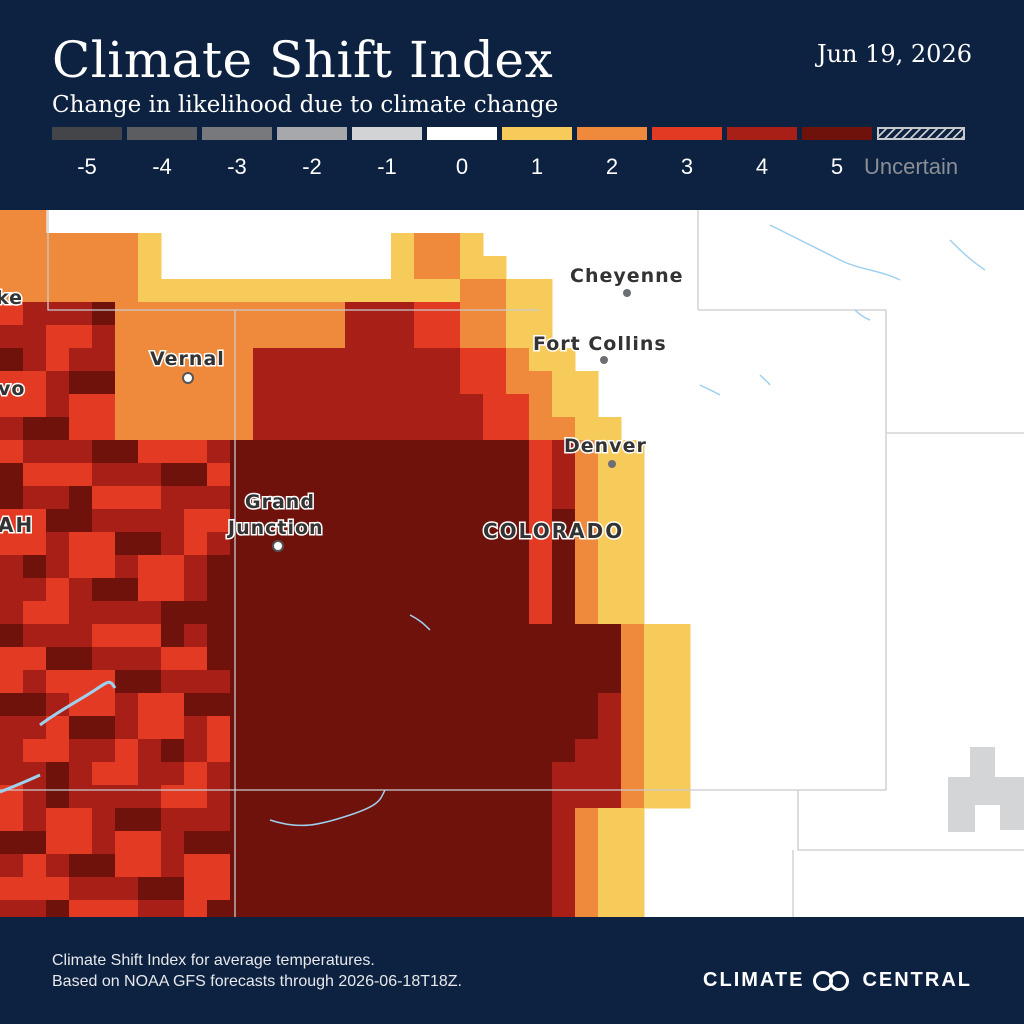  I want to click on city-label: Fort Collins, so click(600, 344).